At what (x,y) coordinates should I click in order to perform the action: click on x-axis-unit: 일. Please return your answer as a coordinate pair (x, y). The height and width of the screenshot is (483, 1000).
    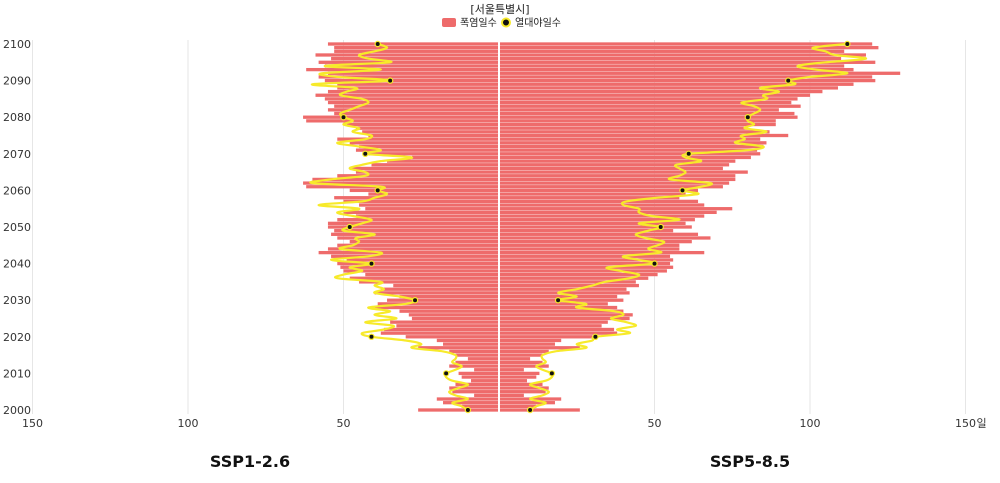
    Looking at the image, I should click on (982, 423).